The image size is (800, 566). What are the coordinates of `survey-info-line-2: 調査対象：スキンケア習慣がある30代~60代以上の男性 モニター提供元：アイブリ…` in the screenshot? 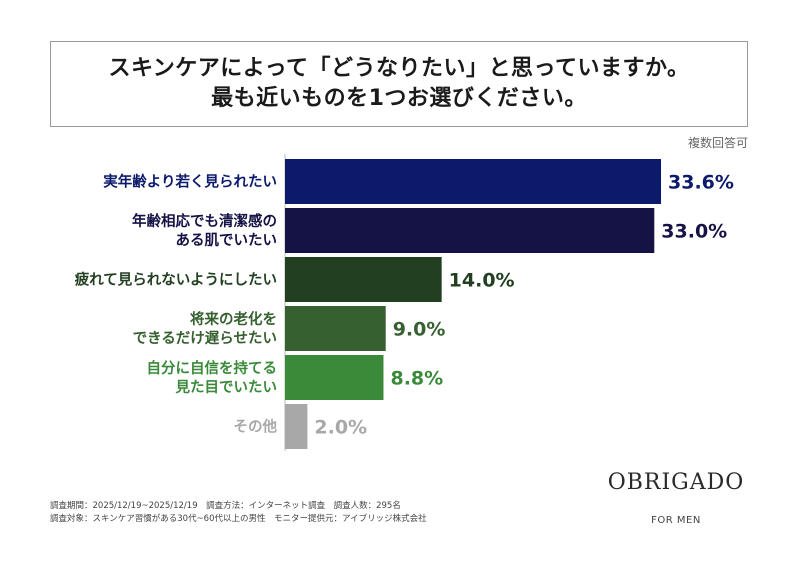 It's located at (238, 519).